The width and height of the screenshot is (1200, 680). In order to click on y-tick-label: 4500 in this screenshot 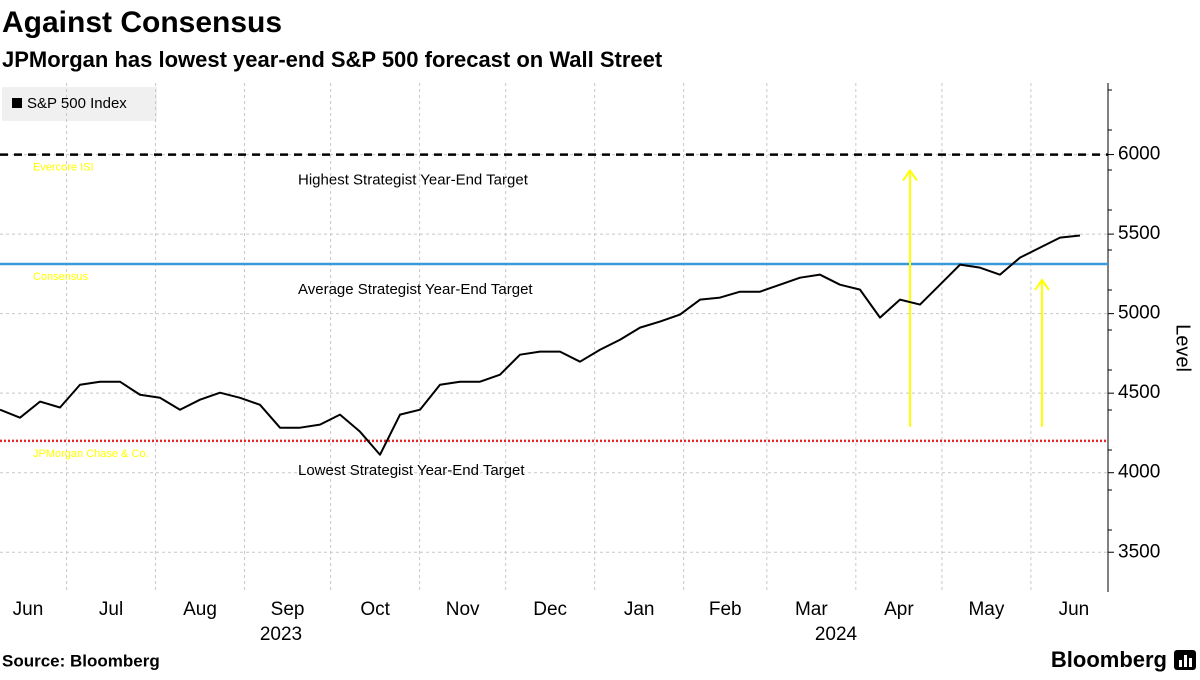, I will do `click(1139, 392)`.